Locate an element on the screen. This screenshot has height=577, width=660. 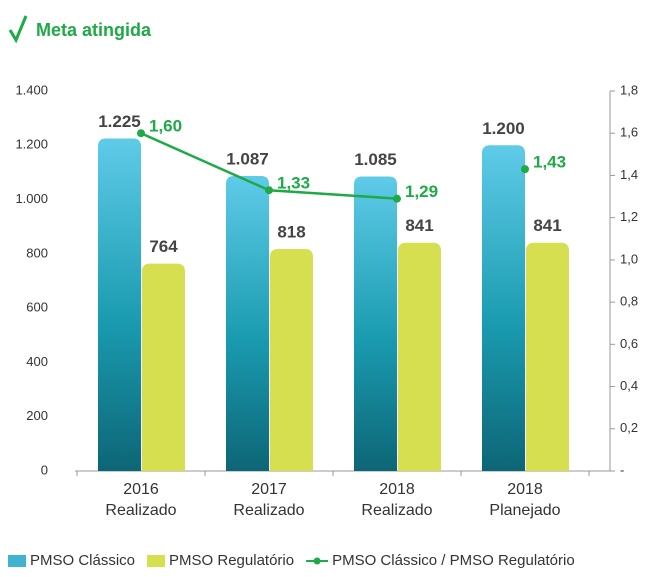
data-label: 1,43 is located at coordinates (549, 162).